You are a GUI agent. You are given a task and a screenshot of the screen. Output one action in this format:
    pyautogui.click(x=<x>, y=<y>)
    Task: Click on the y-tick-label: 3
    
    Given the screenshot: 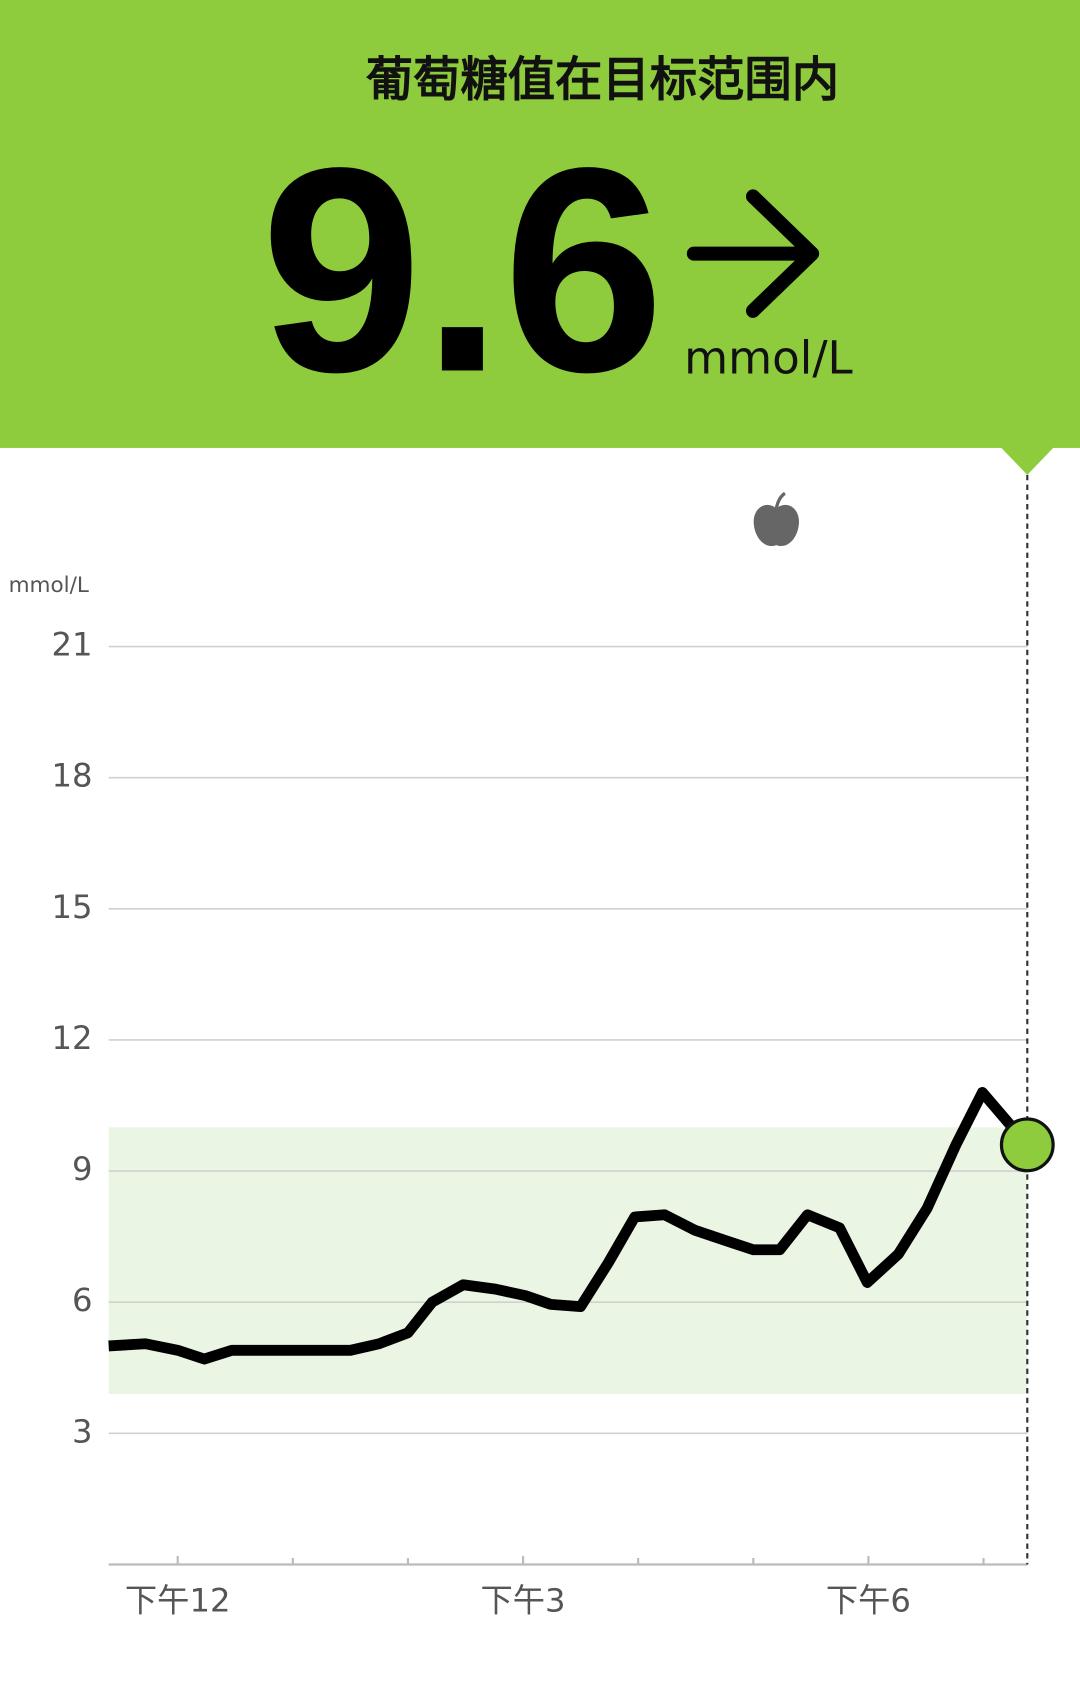 What is the action you would take?
    pyautogui.click(x=82, y=1431)
    